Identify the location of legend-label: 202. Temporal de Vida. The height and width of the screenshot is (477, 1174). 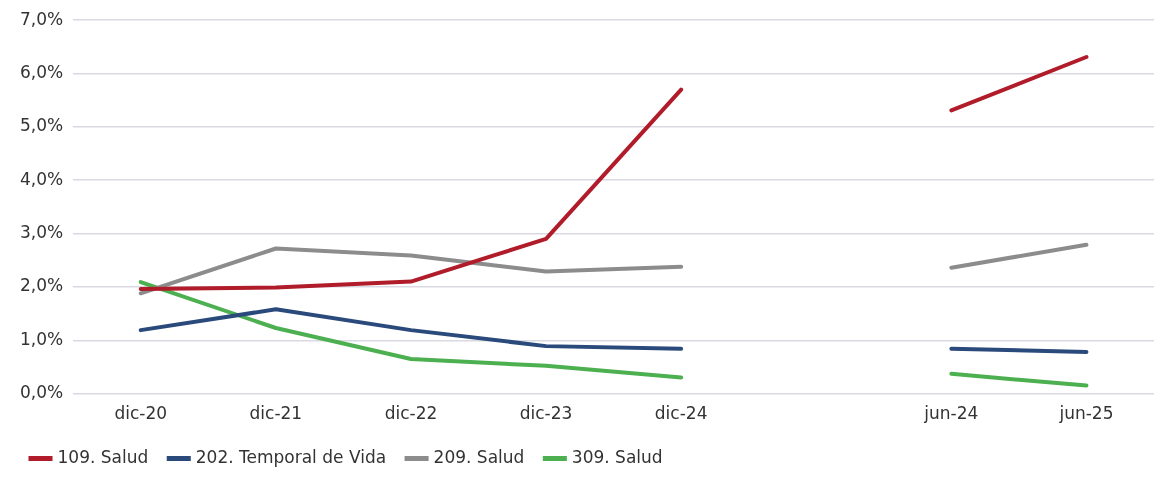
(291, 456).